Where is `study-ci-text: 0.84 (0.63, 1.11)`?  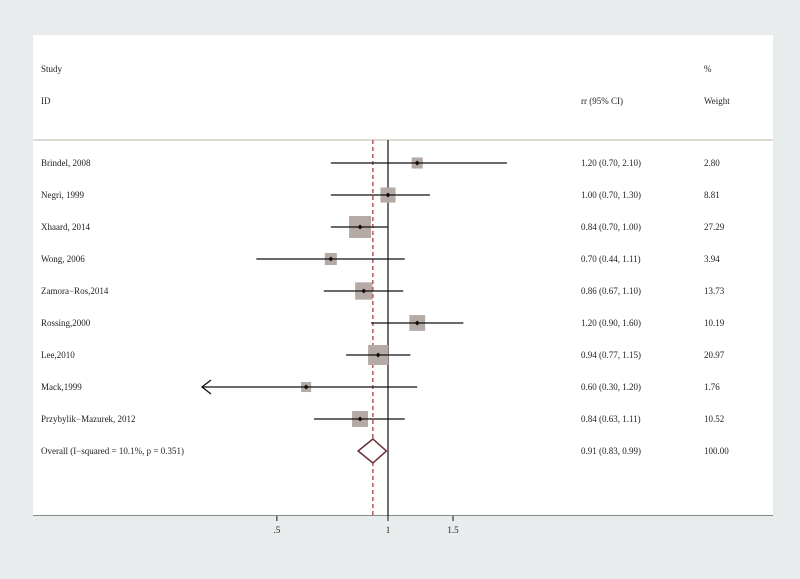
study-ci-text: 0.84 (0.63, 1.11) is located at coordinates (611, 419).